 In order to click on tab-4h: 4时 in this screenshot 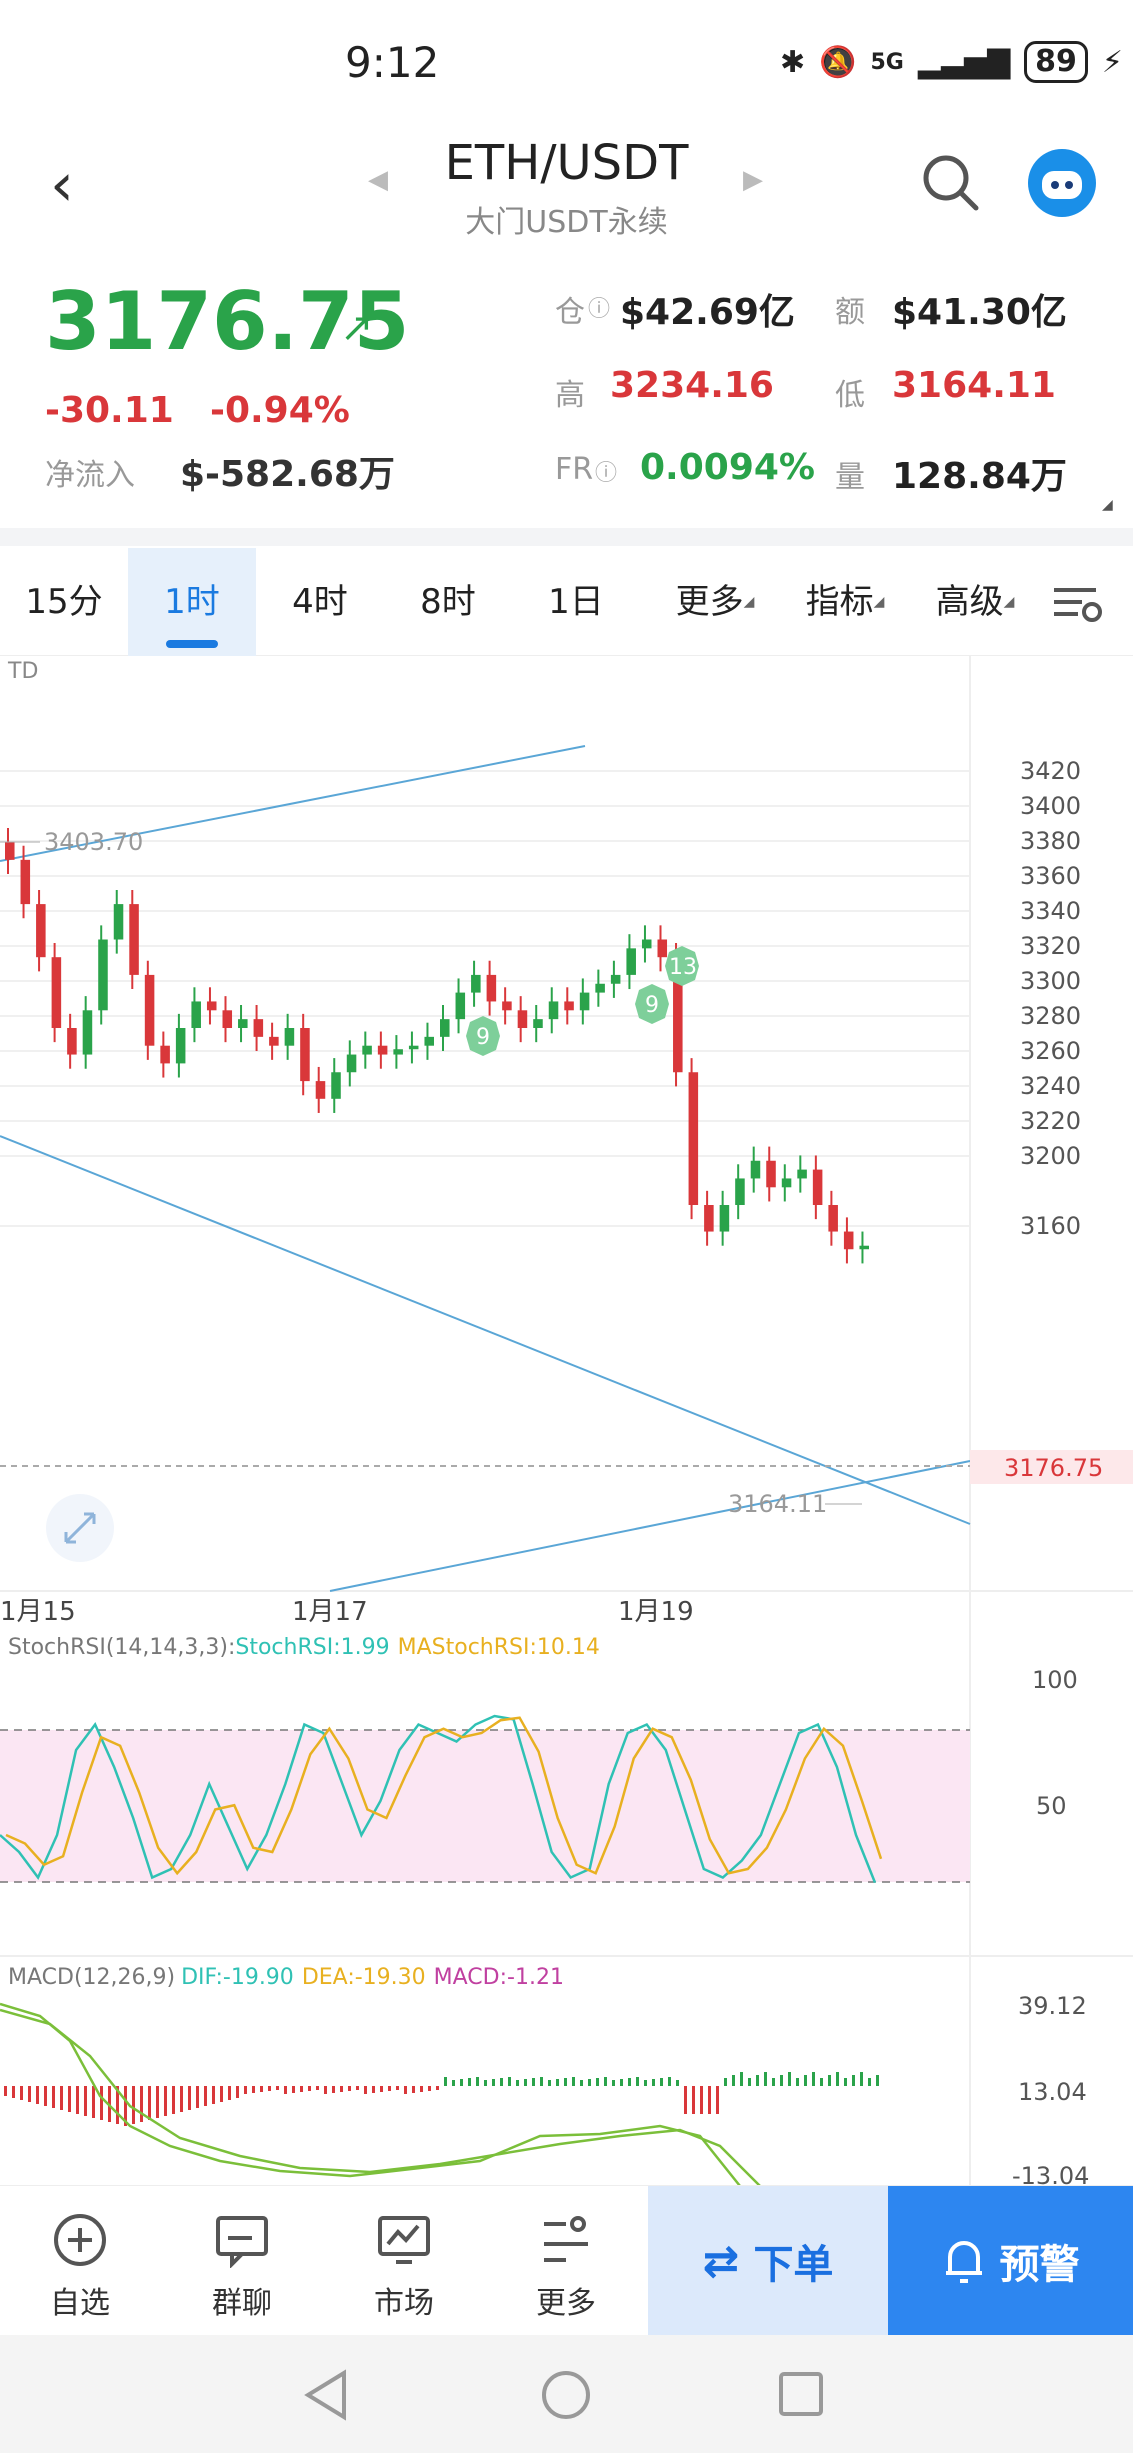, I will do `click(320, 602)`.